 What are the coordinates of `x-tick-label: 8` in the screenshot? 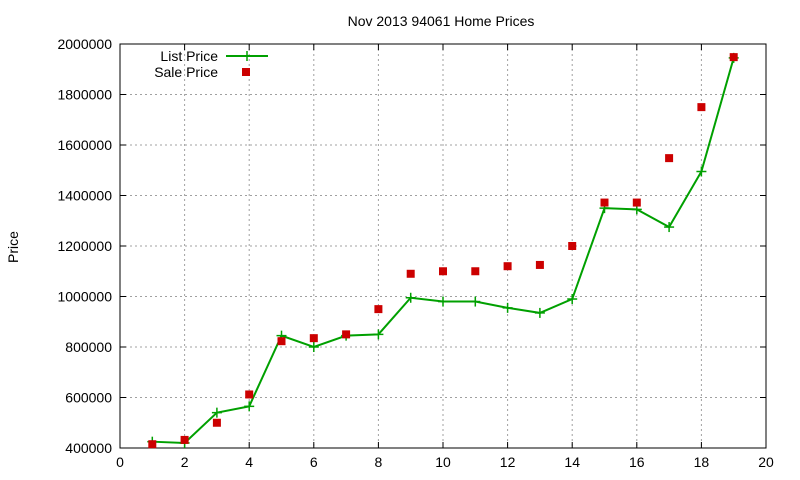 It's located at (379, 462).